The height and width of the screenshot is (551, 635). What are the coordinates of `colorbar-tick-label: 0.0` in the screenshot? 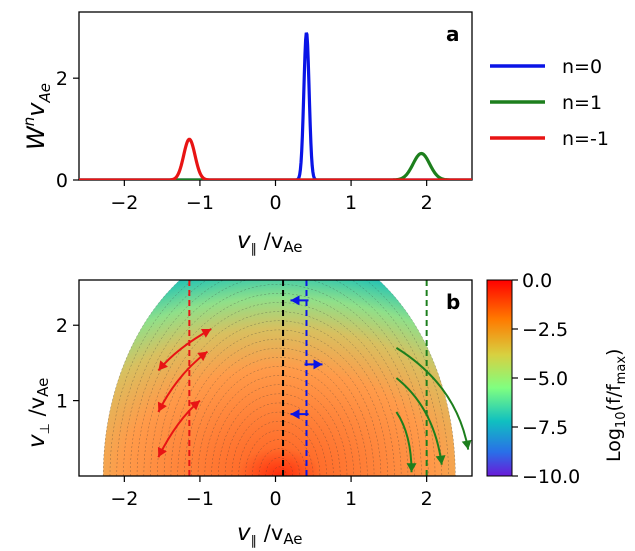 It's located at (537, 281).